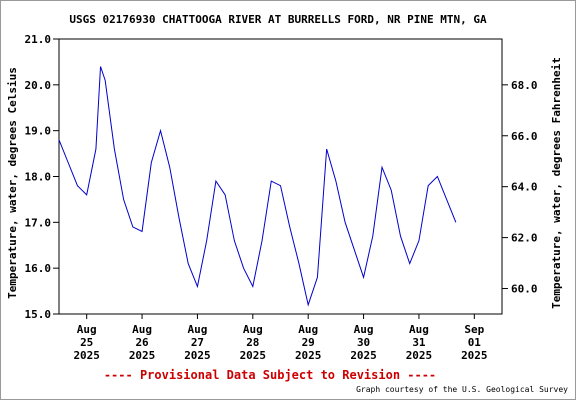  I want to click on x-tick-label-day: 01, so click(475, 342).